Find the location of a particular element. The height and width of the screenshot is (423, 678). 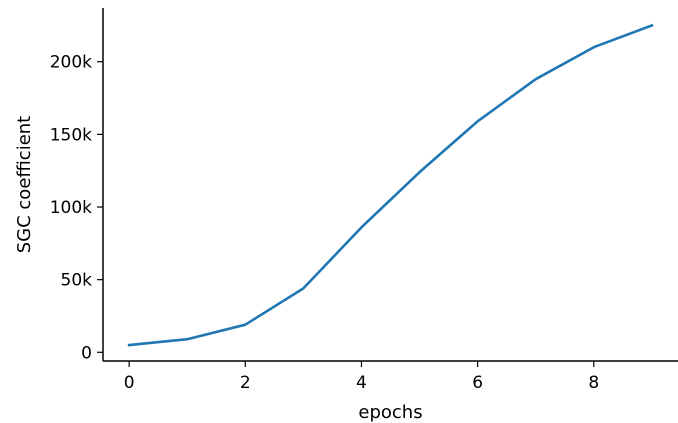

y-tick-label: 50k is located at coordinates (77, 281).